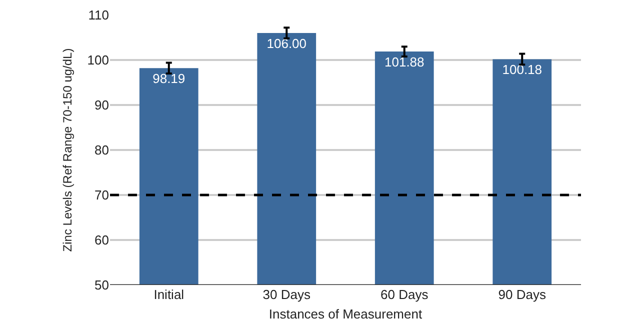 This screenshot has height=330, width=621. What do you see at coordinates (98, 15) in the screenshot?
I see `y-tick-label: 110` at bounding box center [98, 15].